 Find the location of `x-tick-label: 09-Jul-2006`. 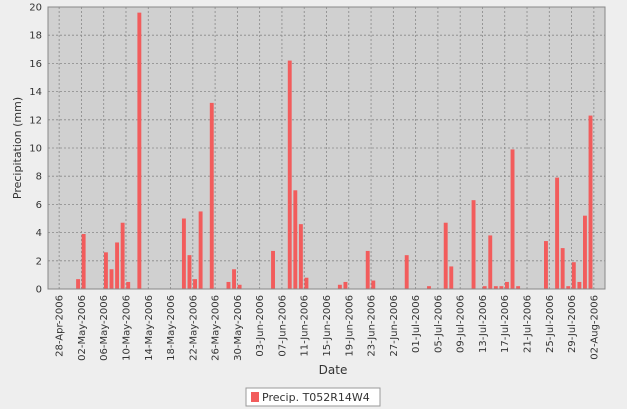

x-tick-label: 09-Jul-2006 is located at coordinates (461, 324).